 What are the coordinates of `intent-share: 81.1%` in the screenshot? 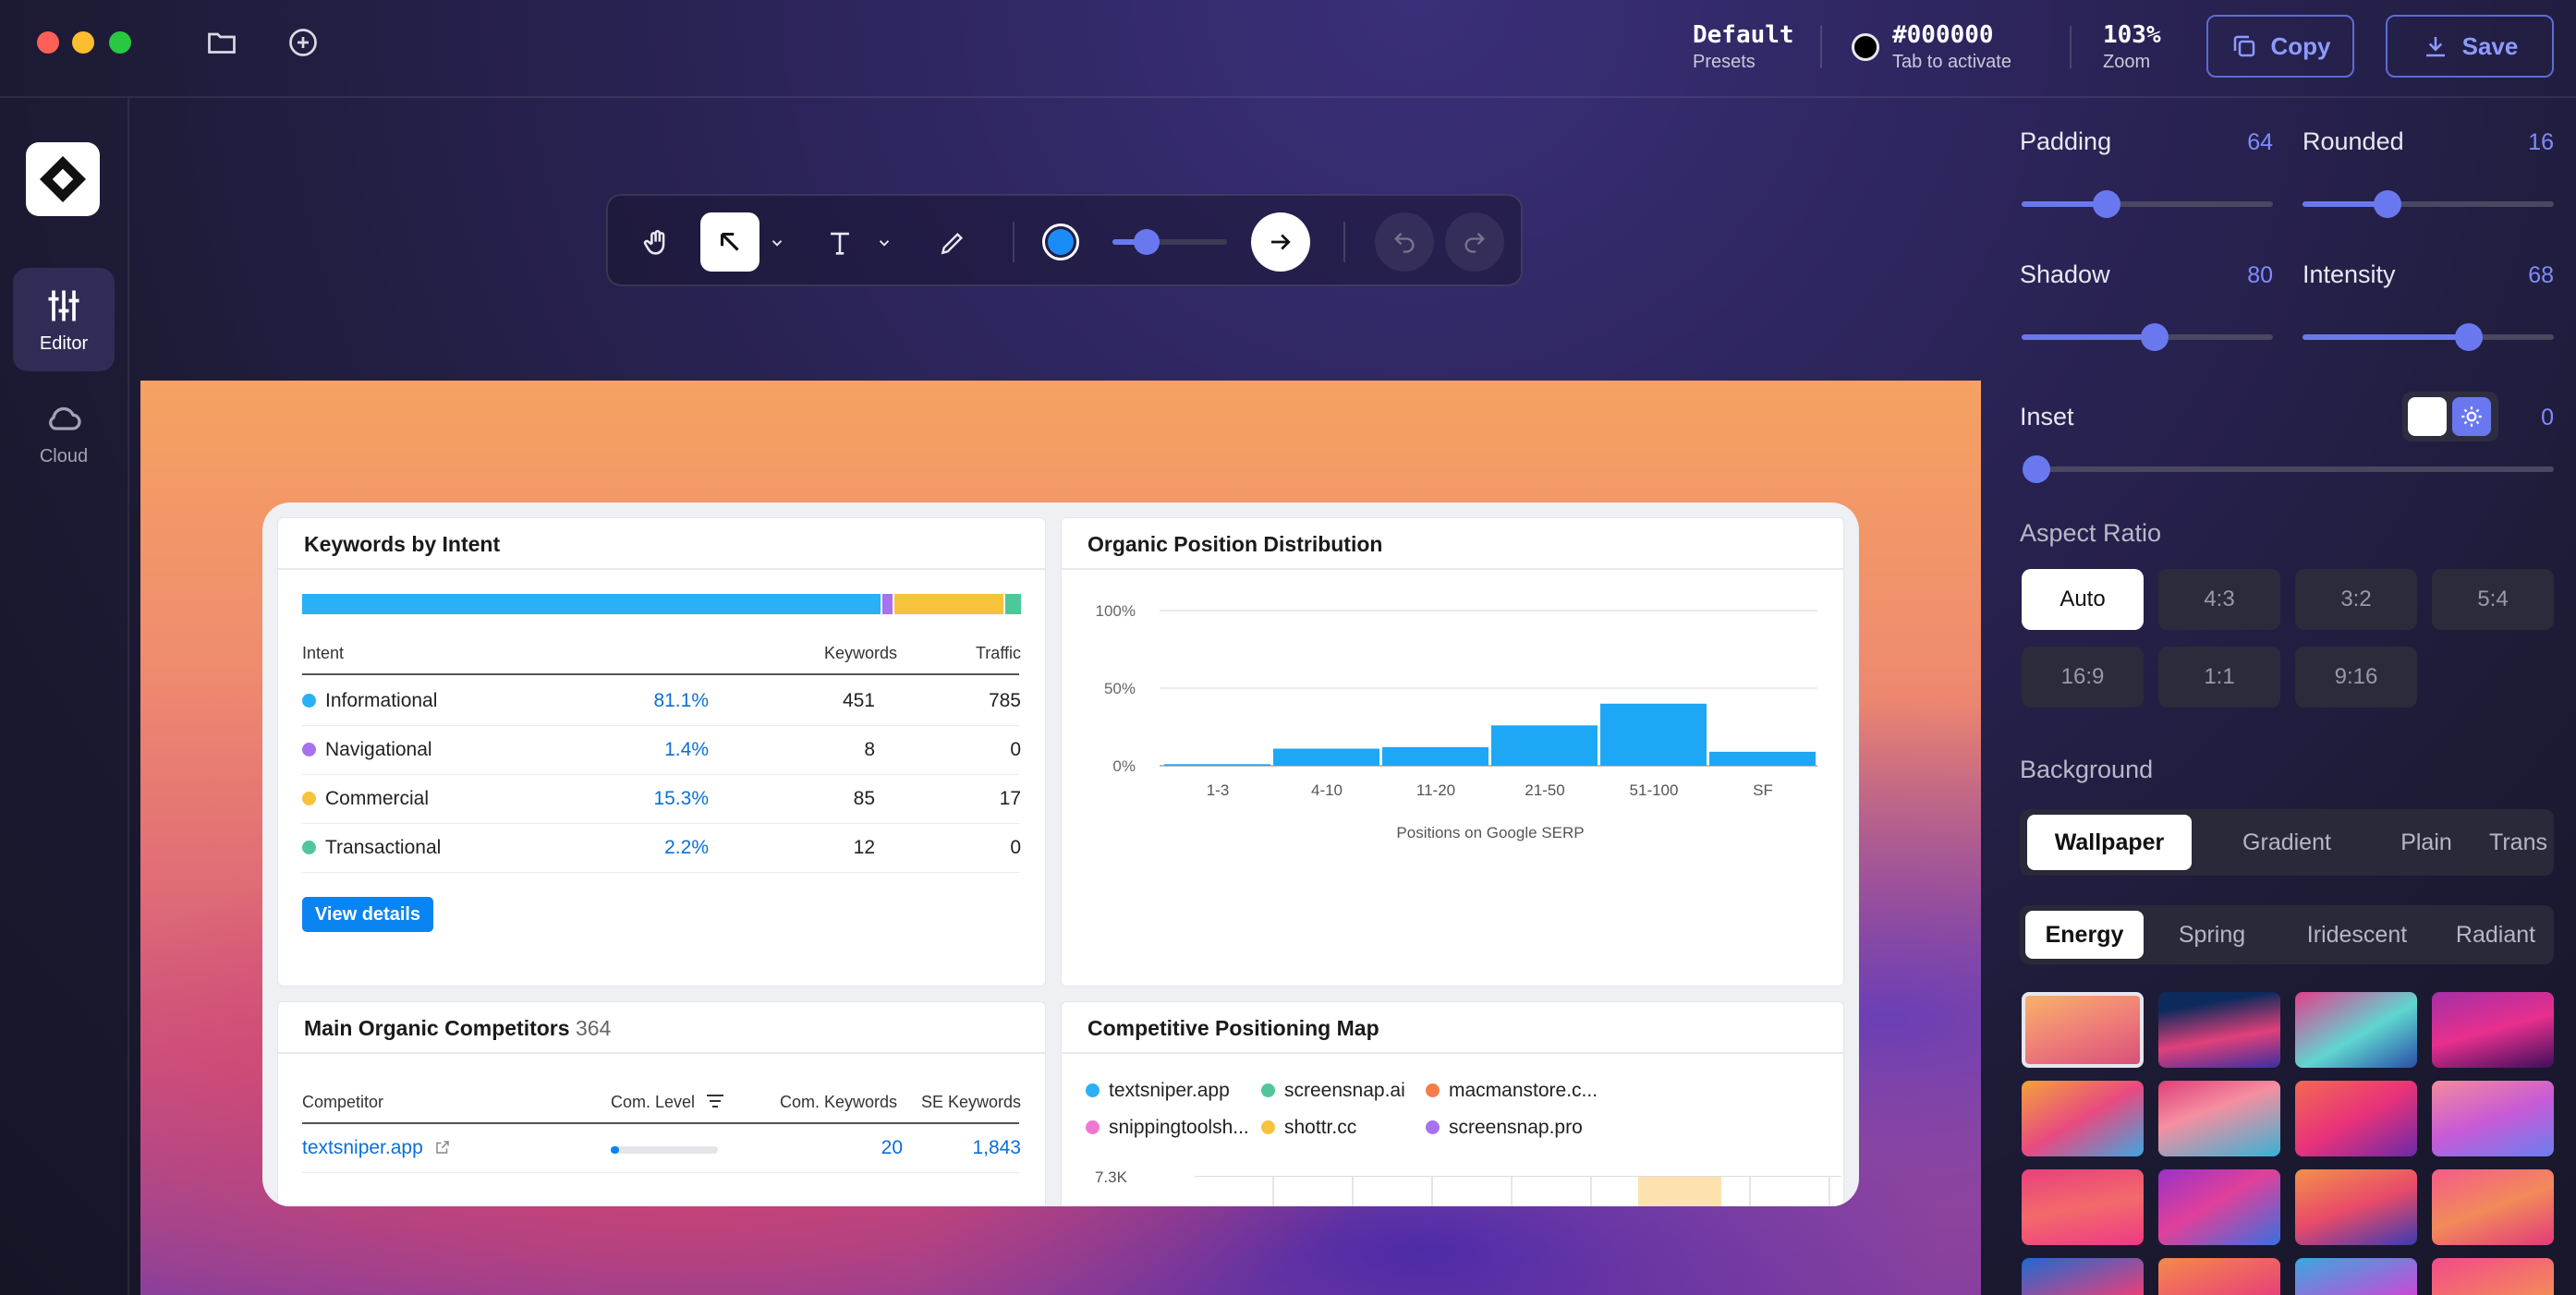 It's located at (681, 700).